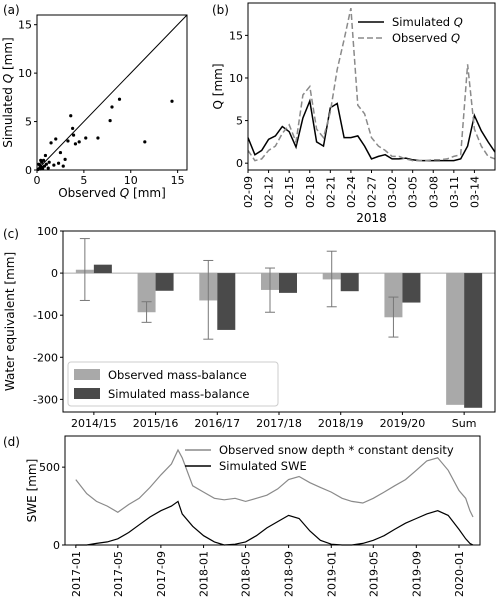 This screenshot has height=609, width=500. Describe the element at coordinates (112, 193) in the screenshot. I see `x-axis-title-a: Observed Q [mm]` at that location.